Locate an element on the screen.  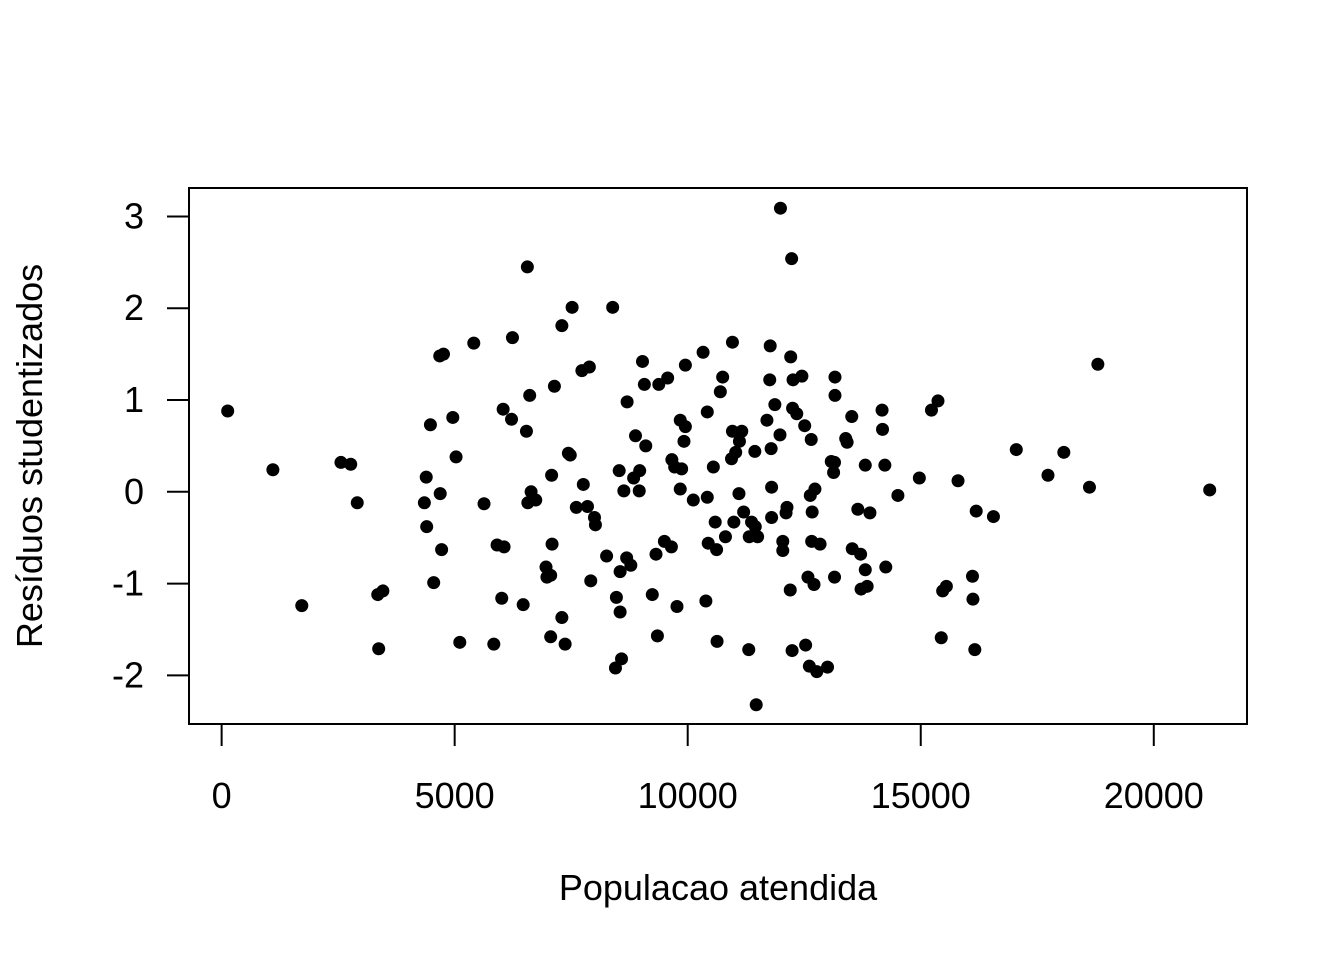
y-tick-label: -1 is located at coordinates (128, 583).